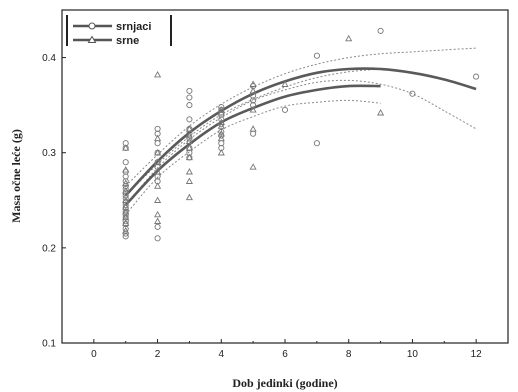  I want to click on y-tick-label: 0.1, so click(49, 344).